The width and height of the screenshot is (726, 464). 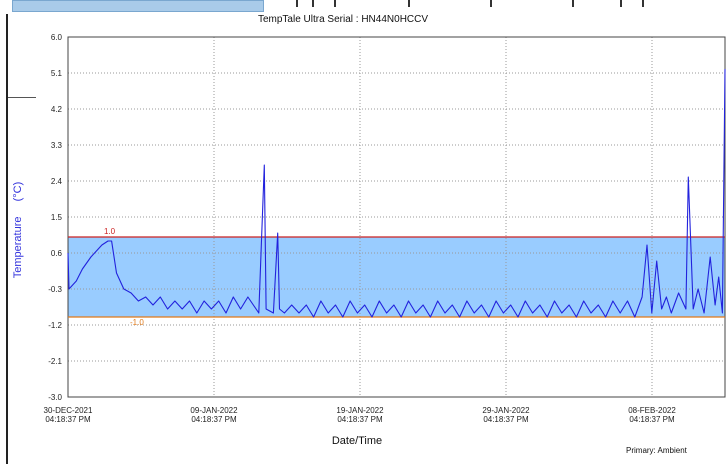 What do you see at coordinates (506, 410) in the screenshot?
I see `x-tick-date: 29-JAN-2022` at bounding box center [506, 410].